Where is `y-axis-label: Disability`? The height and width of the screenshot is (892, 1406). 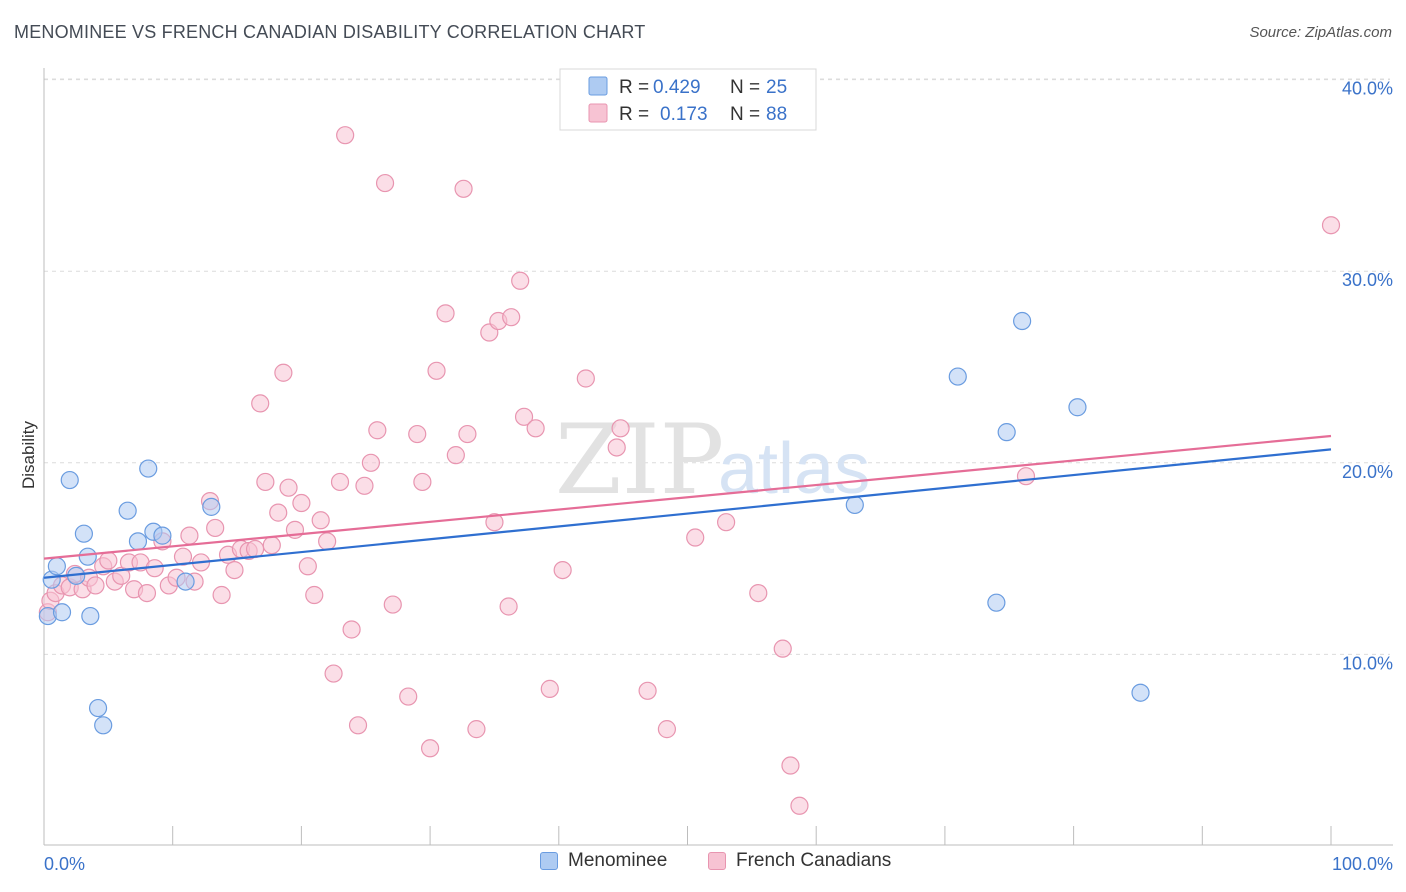 y-axis-label: Disability is located at coordinates (28, 454).